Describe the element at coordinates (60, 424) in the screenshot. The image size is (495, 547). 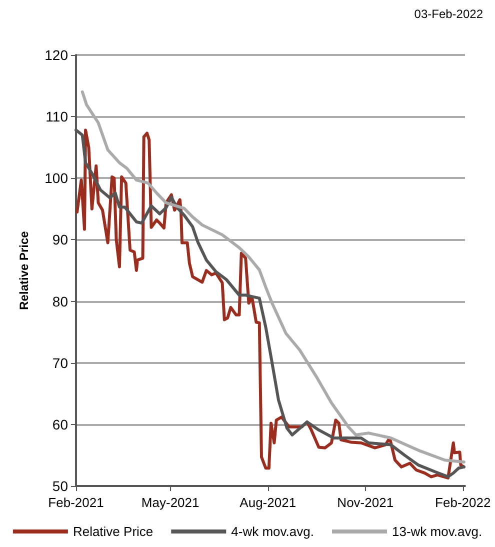
I see `y-tick-label: 60` at that location.